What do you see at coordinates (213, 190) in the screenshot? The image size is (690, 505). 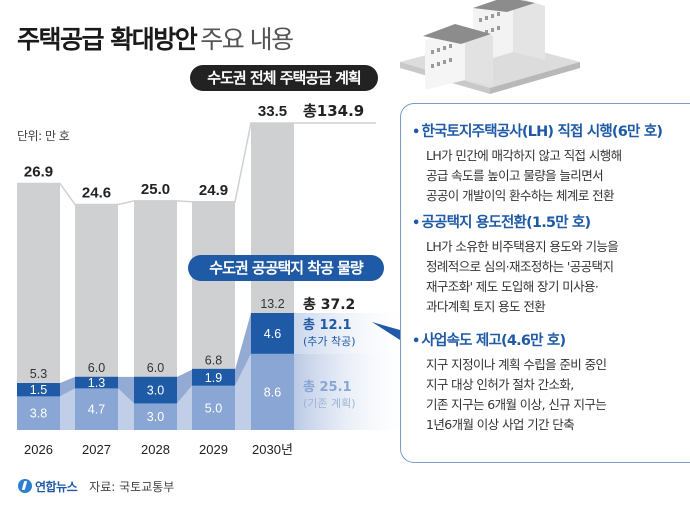 I see `total-value-label: 24.9` at bounding box center [213, 190].